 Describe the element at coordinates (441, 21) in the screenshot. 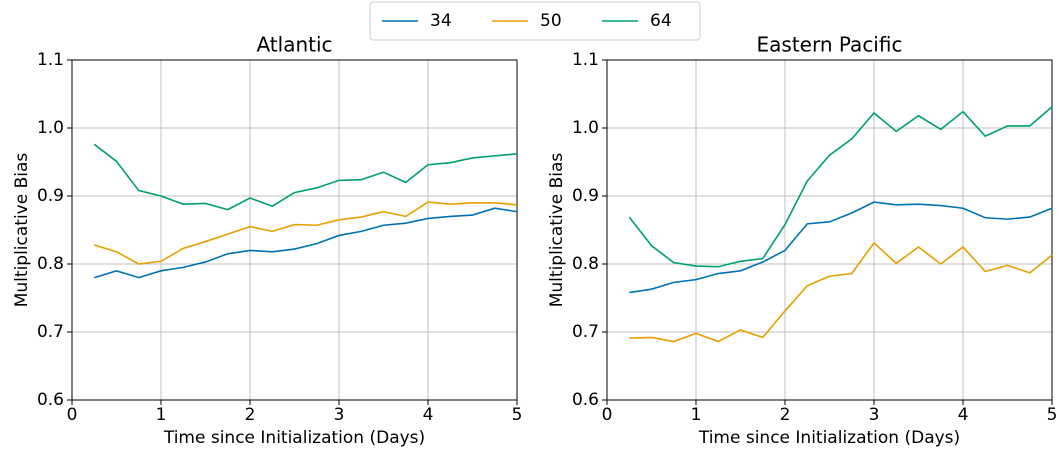

I see `legend-label: 34` at that location.